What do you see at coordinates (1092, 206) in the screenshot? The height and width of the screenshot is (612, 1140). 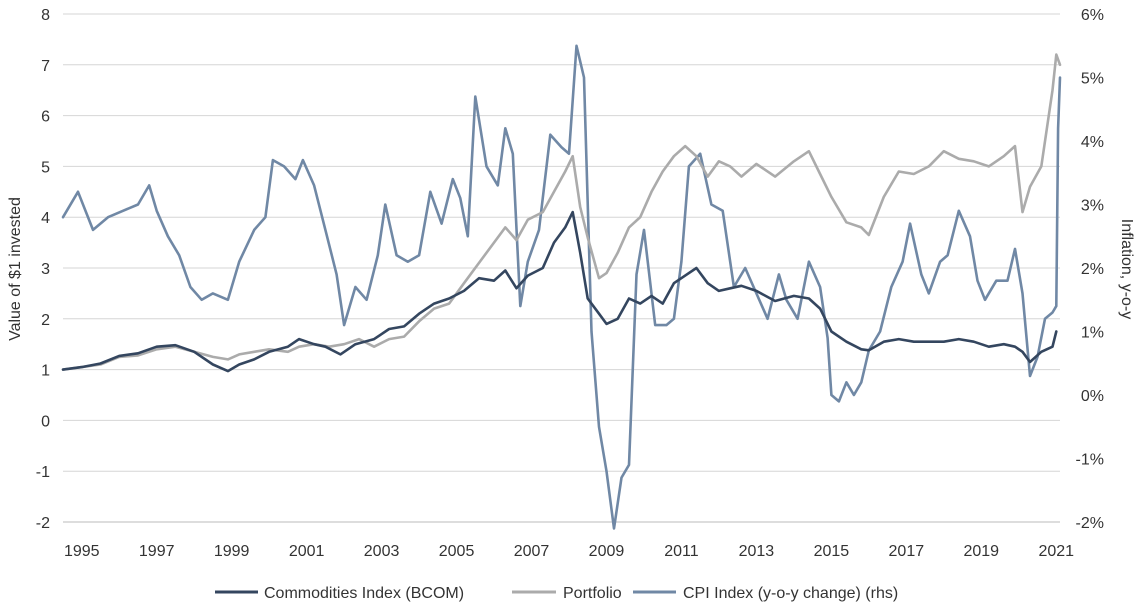 I see `y2-tick-label: 3%` at bounding box center [1092, 206].